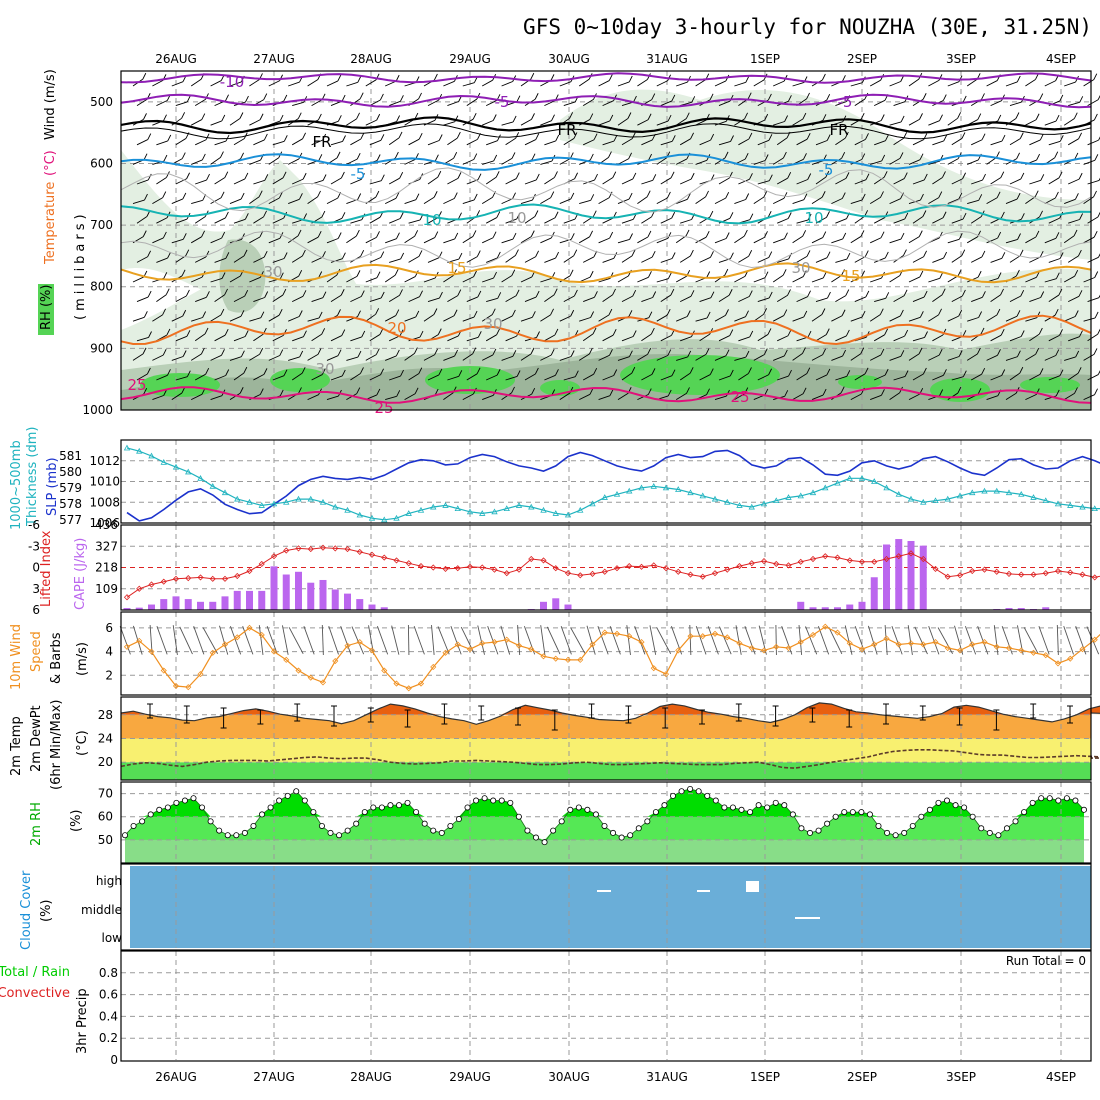  Describe the element at coordinates (35, 972) in the screenshot. I see `precip-label-a: Total / Rain` at that location.